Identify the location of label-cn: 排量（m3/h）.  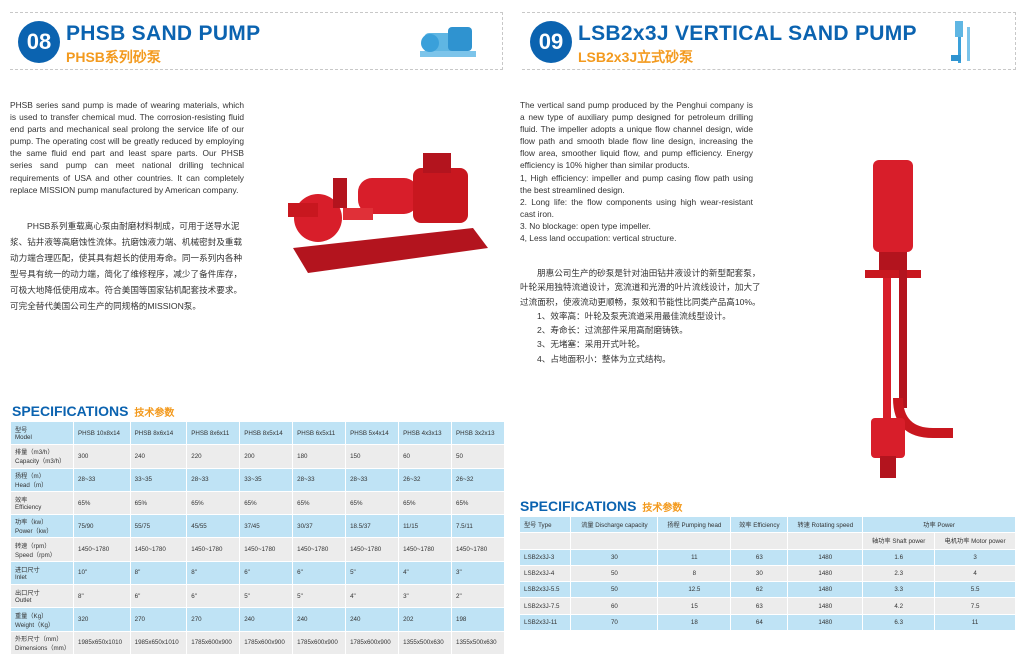
(34, 453).